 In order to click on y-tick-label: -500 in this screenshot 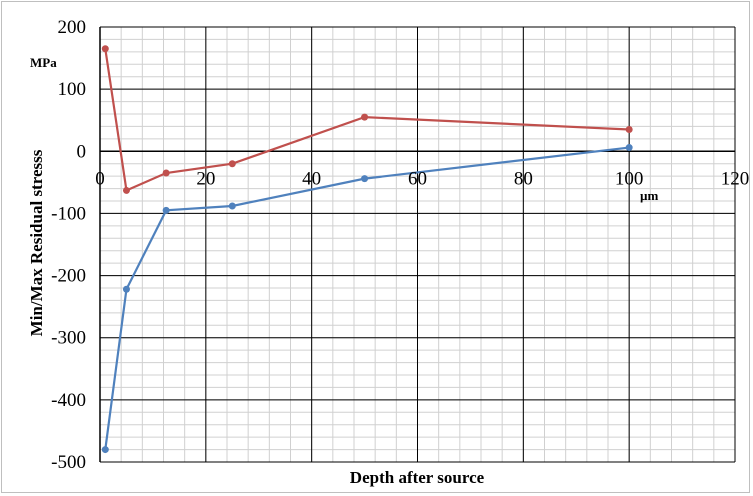, I will do `click(68, 462)`.